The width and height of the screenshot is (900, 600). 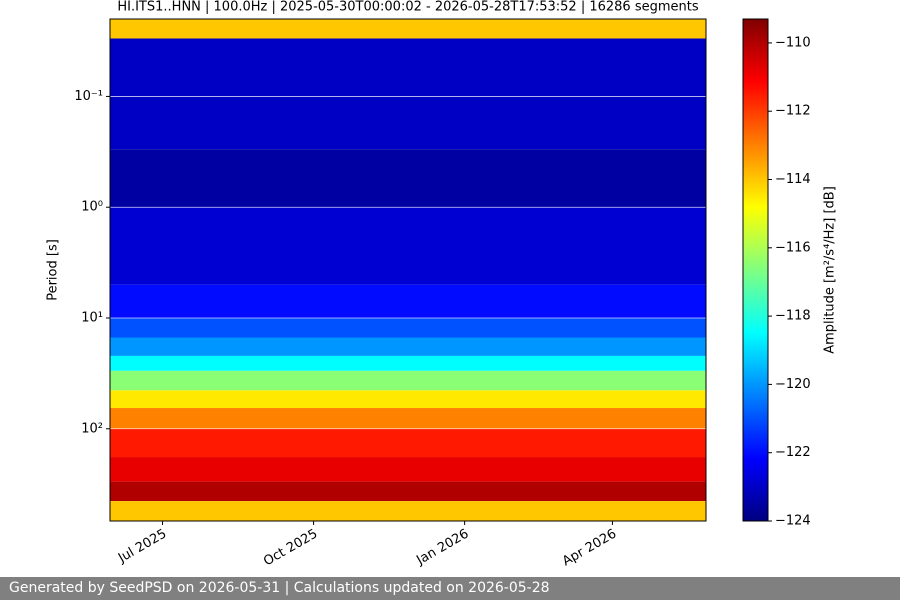 What do you see at coordinates (92, 207) in the screenshot?
I see `y-tick-label: 10⁰` at bounding box center [92, 207].